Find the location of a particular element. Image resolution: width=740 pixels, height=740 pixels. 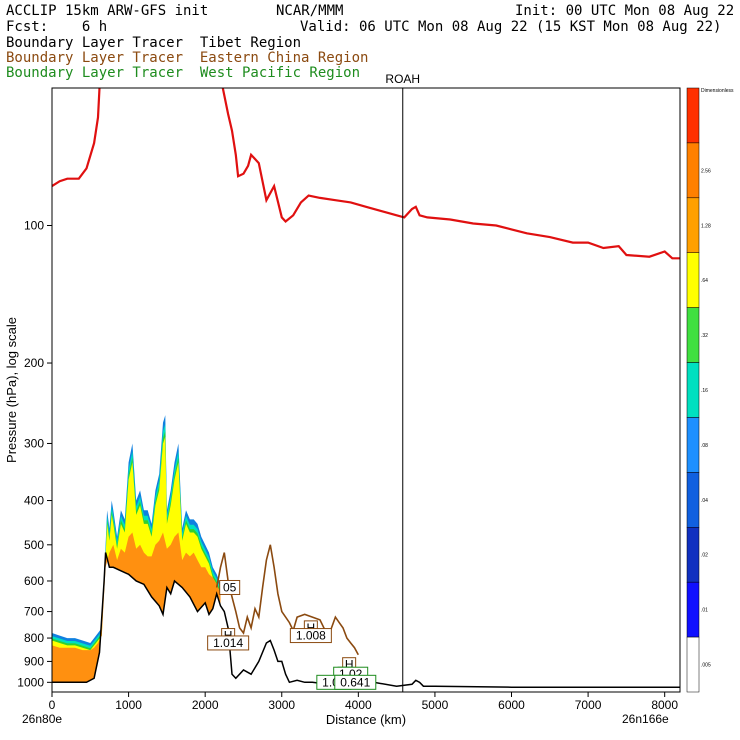

y-tick-label: 100 is located at coordinates (34, 226).